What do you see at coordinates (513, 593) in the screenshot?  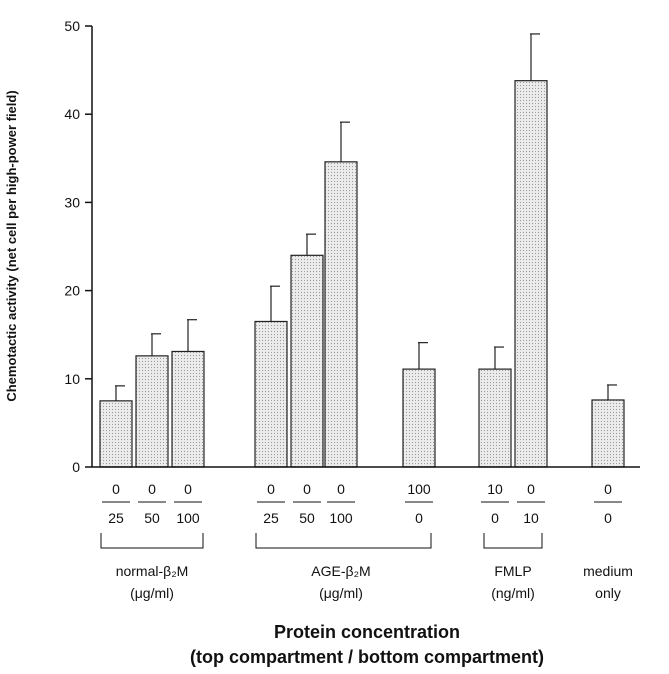 I see `group-unit-label: (ng/ml)` at bounding box center [513, 593].